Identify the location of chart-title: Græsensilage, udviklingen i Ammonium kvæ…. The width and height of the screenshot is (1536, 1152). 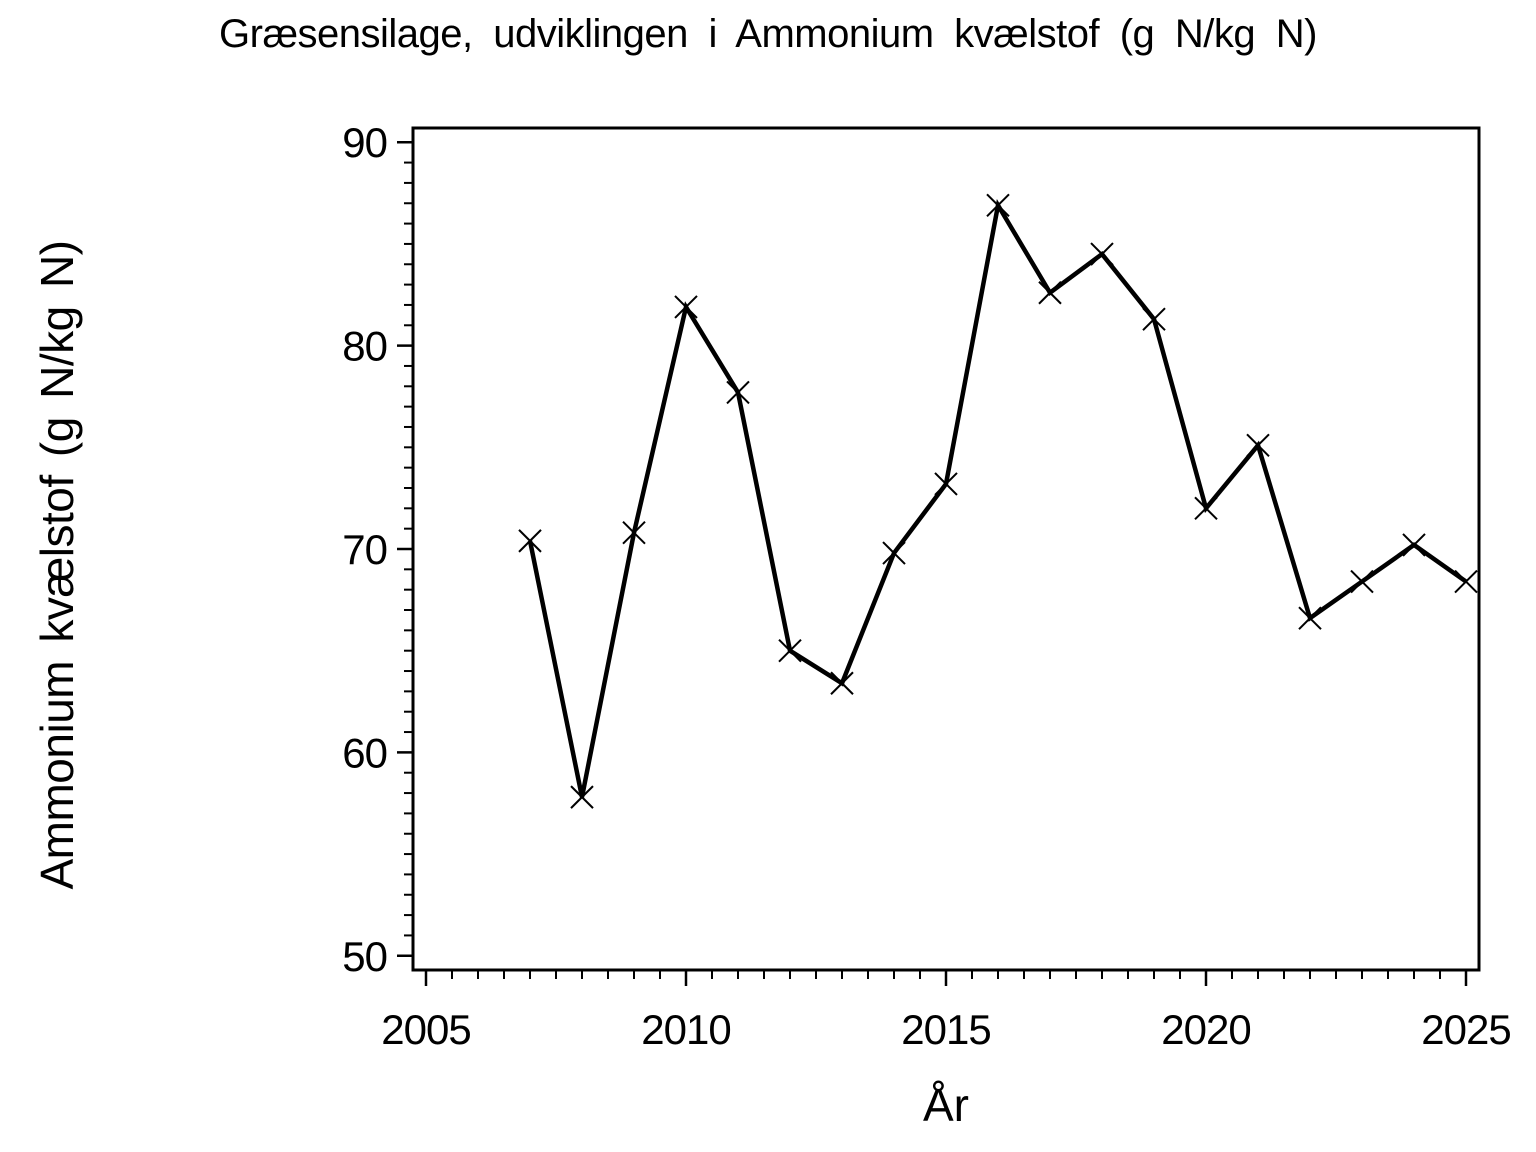
(768, 34).